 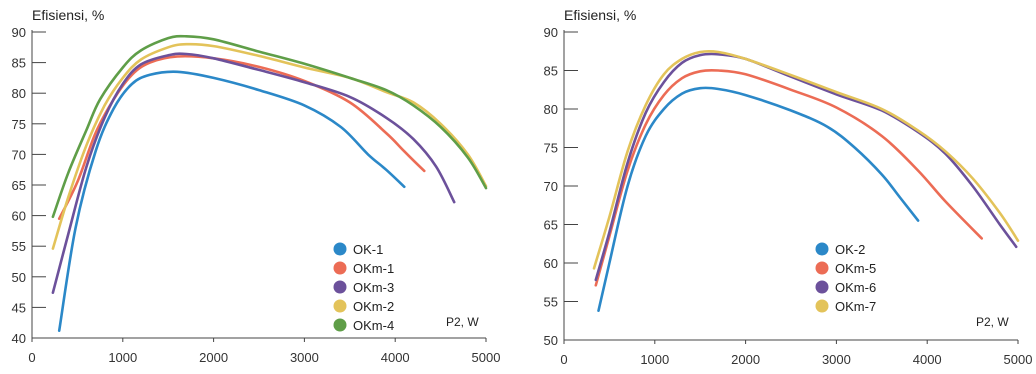 I want to click on legend-label-okm-3: OKm-3, so click(x=373, y=287).